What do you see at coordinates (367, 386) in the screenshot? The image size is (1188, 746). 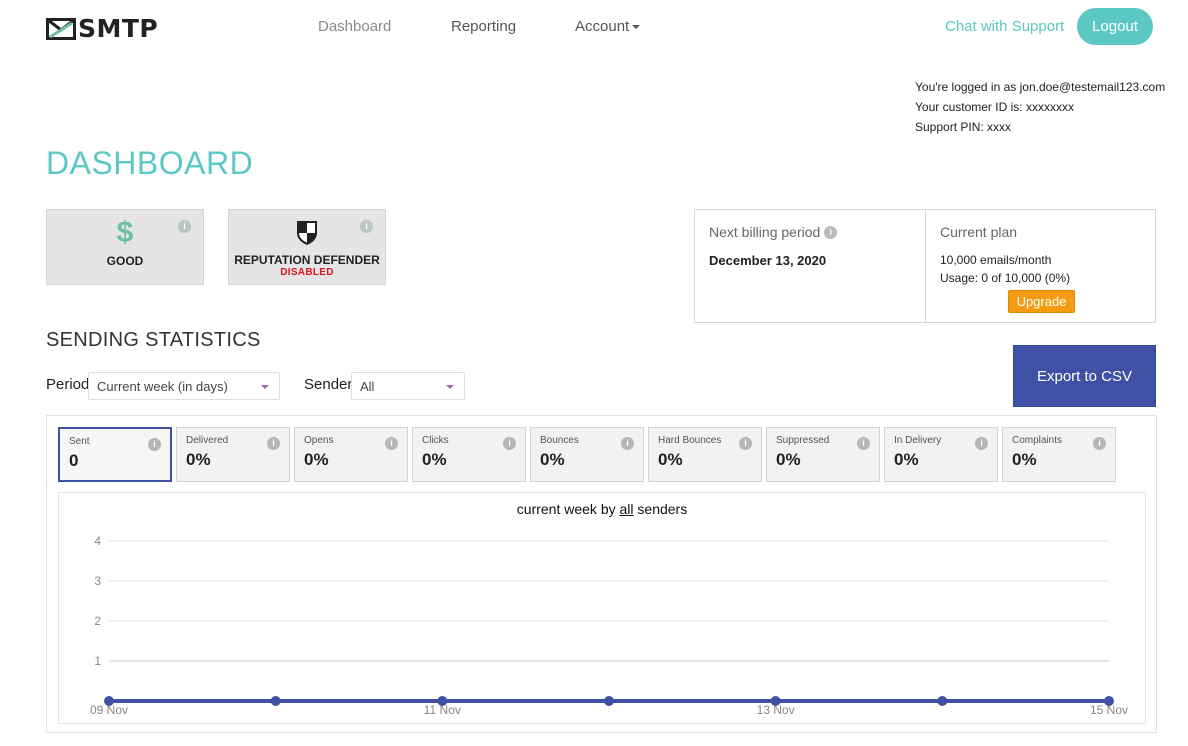 I see `sender-select-value: All` at bounding box center [367, 386].